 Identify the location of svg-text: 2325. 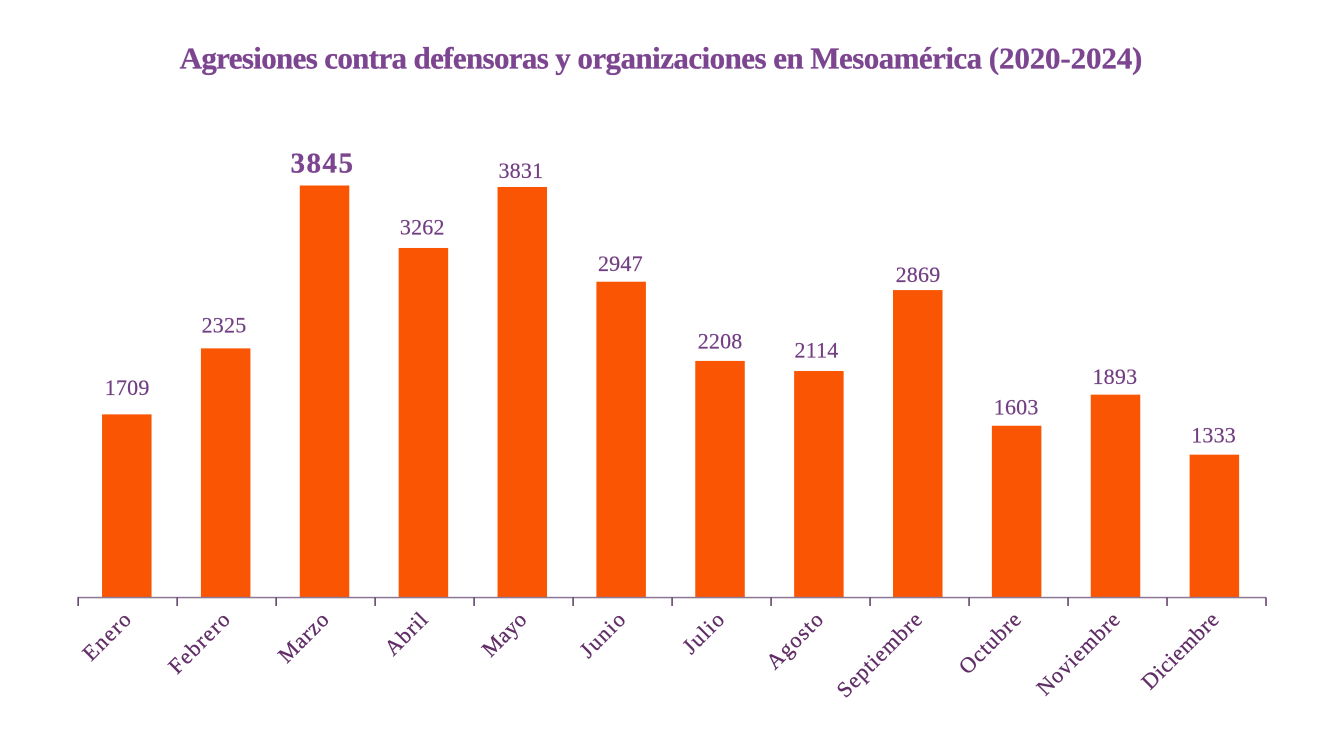
(224, 324).